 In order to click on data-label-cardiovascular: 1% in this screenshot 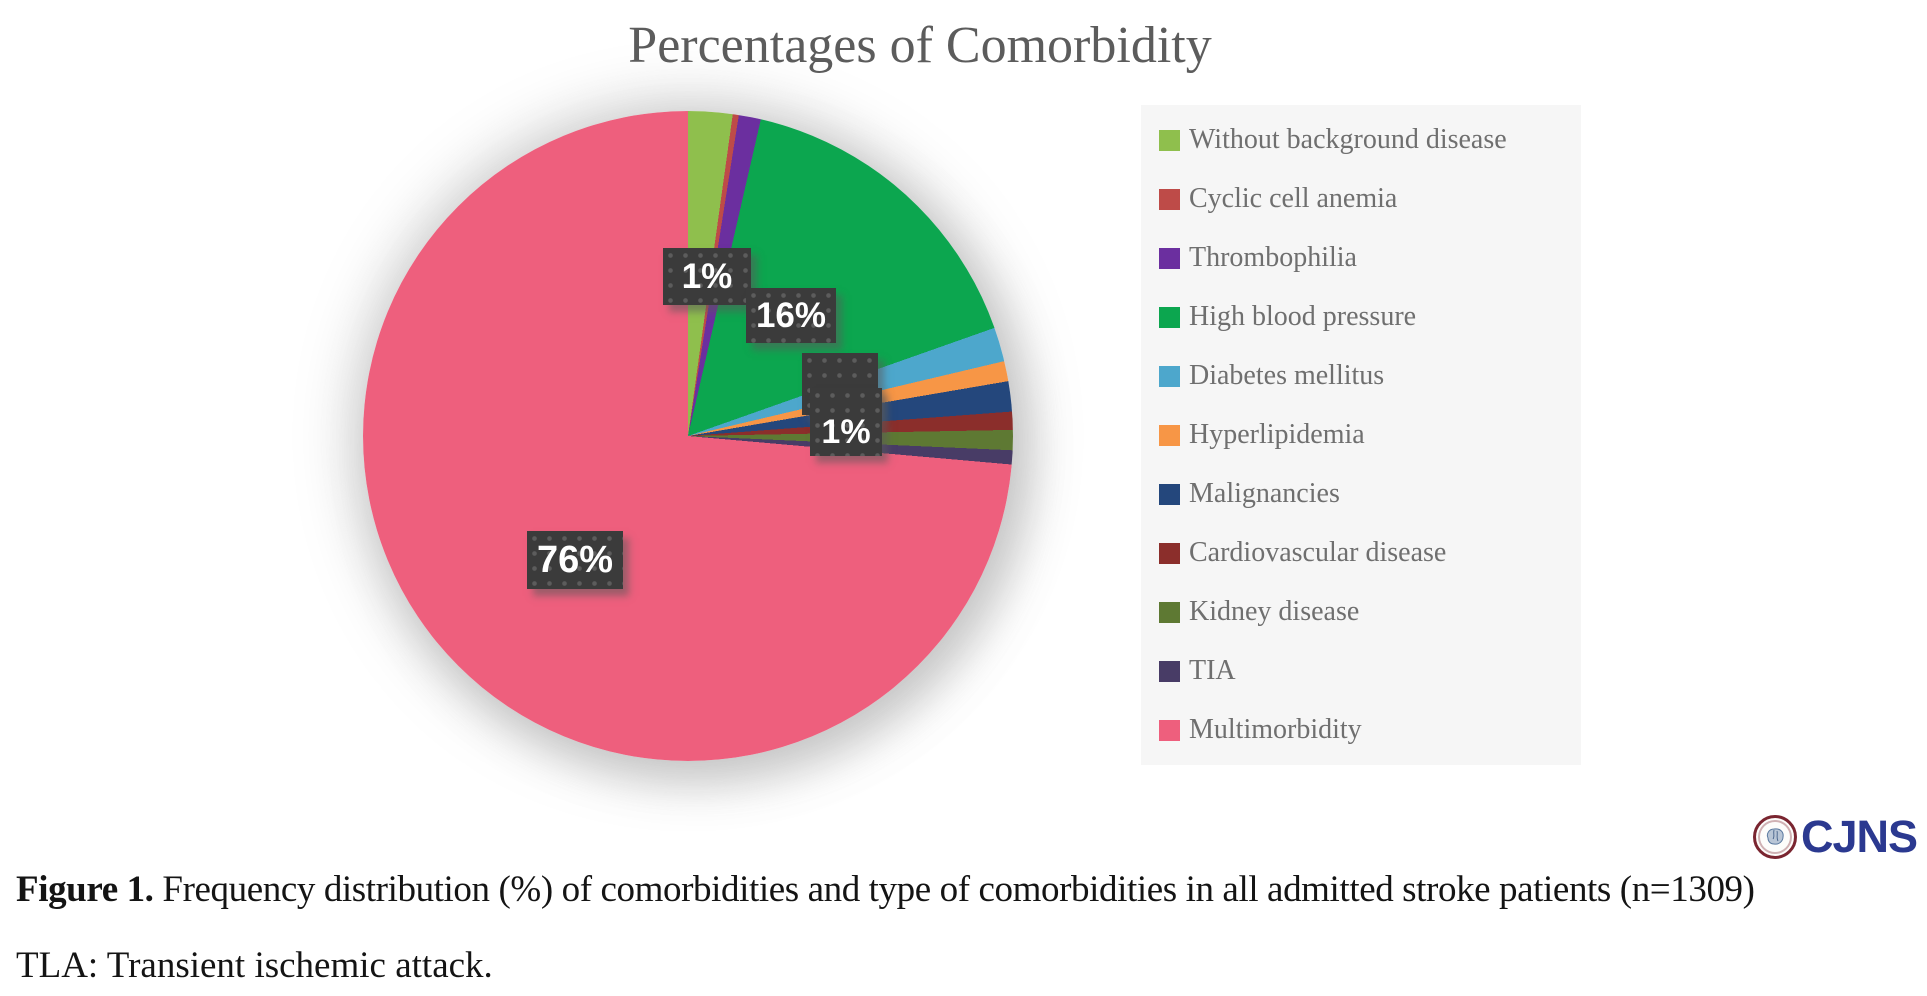, I will do `click(846, 422)`.